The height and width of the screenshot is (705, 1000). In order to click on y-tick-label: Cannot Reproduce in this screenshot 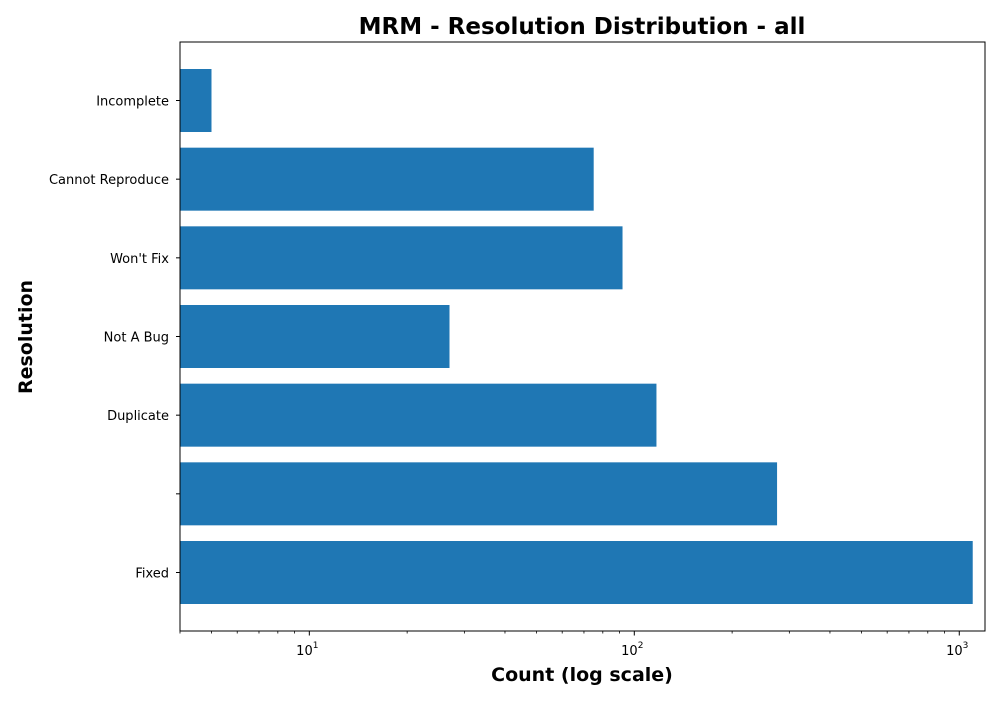, I will do `click(109, 180)`.